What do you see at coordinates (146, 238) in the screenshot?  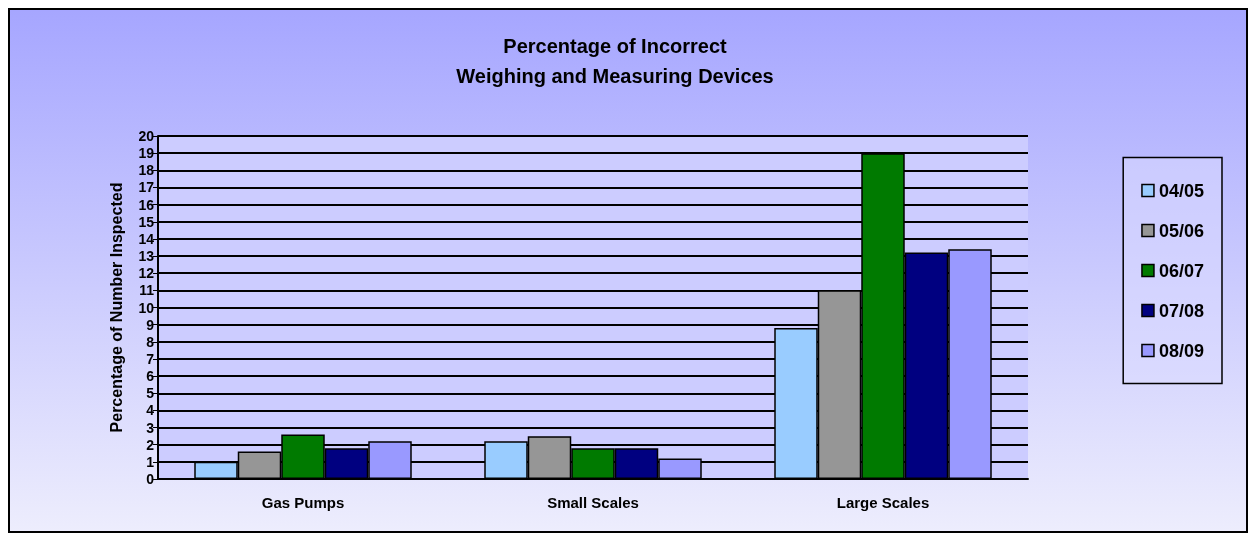 I see `y-tick-label: 14` at bounding box center [146, 238].